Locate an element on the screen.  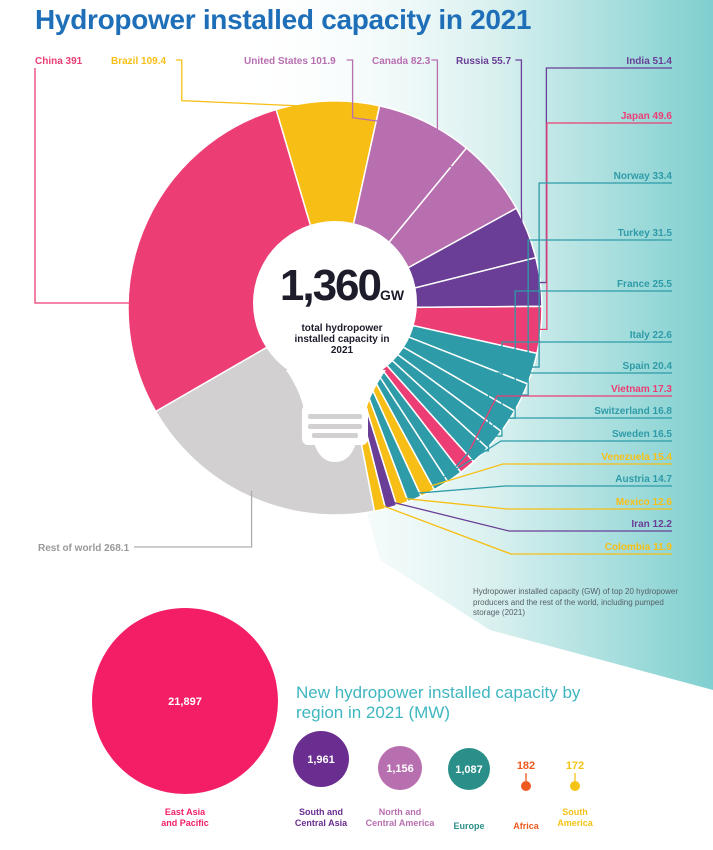
bubble-africa is located at coordinates (526, 786).